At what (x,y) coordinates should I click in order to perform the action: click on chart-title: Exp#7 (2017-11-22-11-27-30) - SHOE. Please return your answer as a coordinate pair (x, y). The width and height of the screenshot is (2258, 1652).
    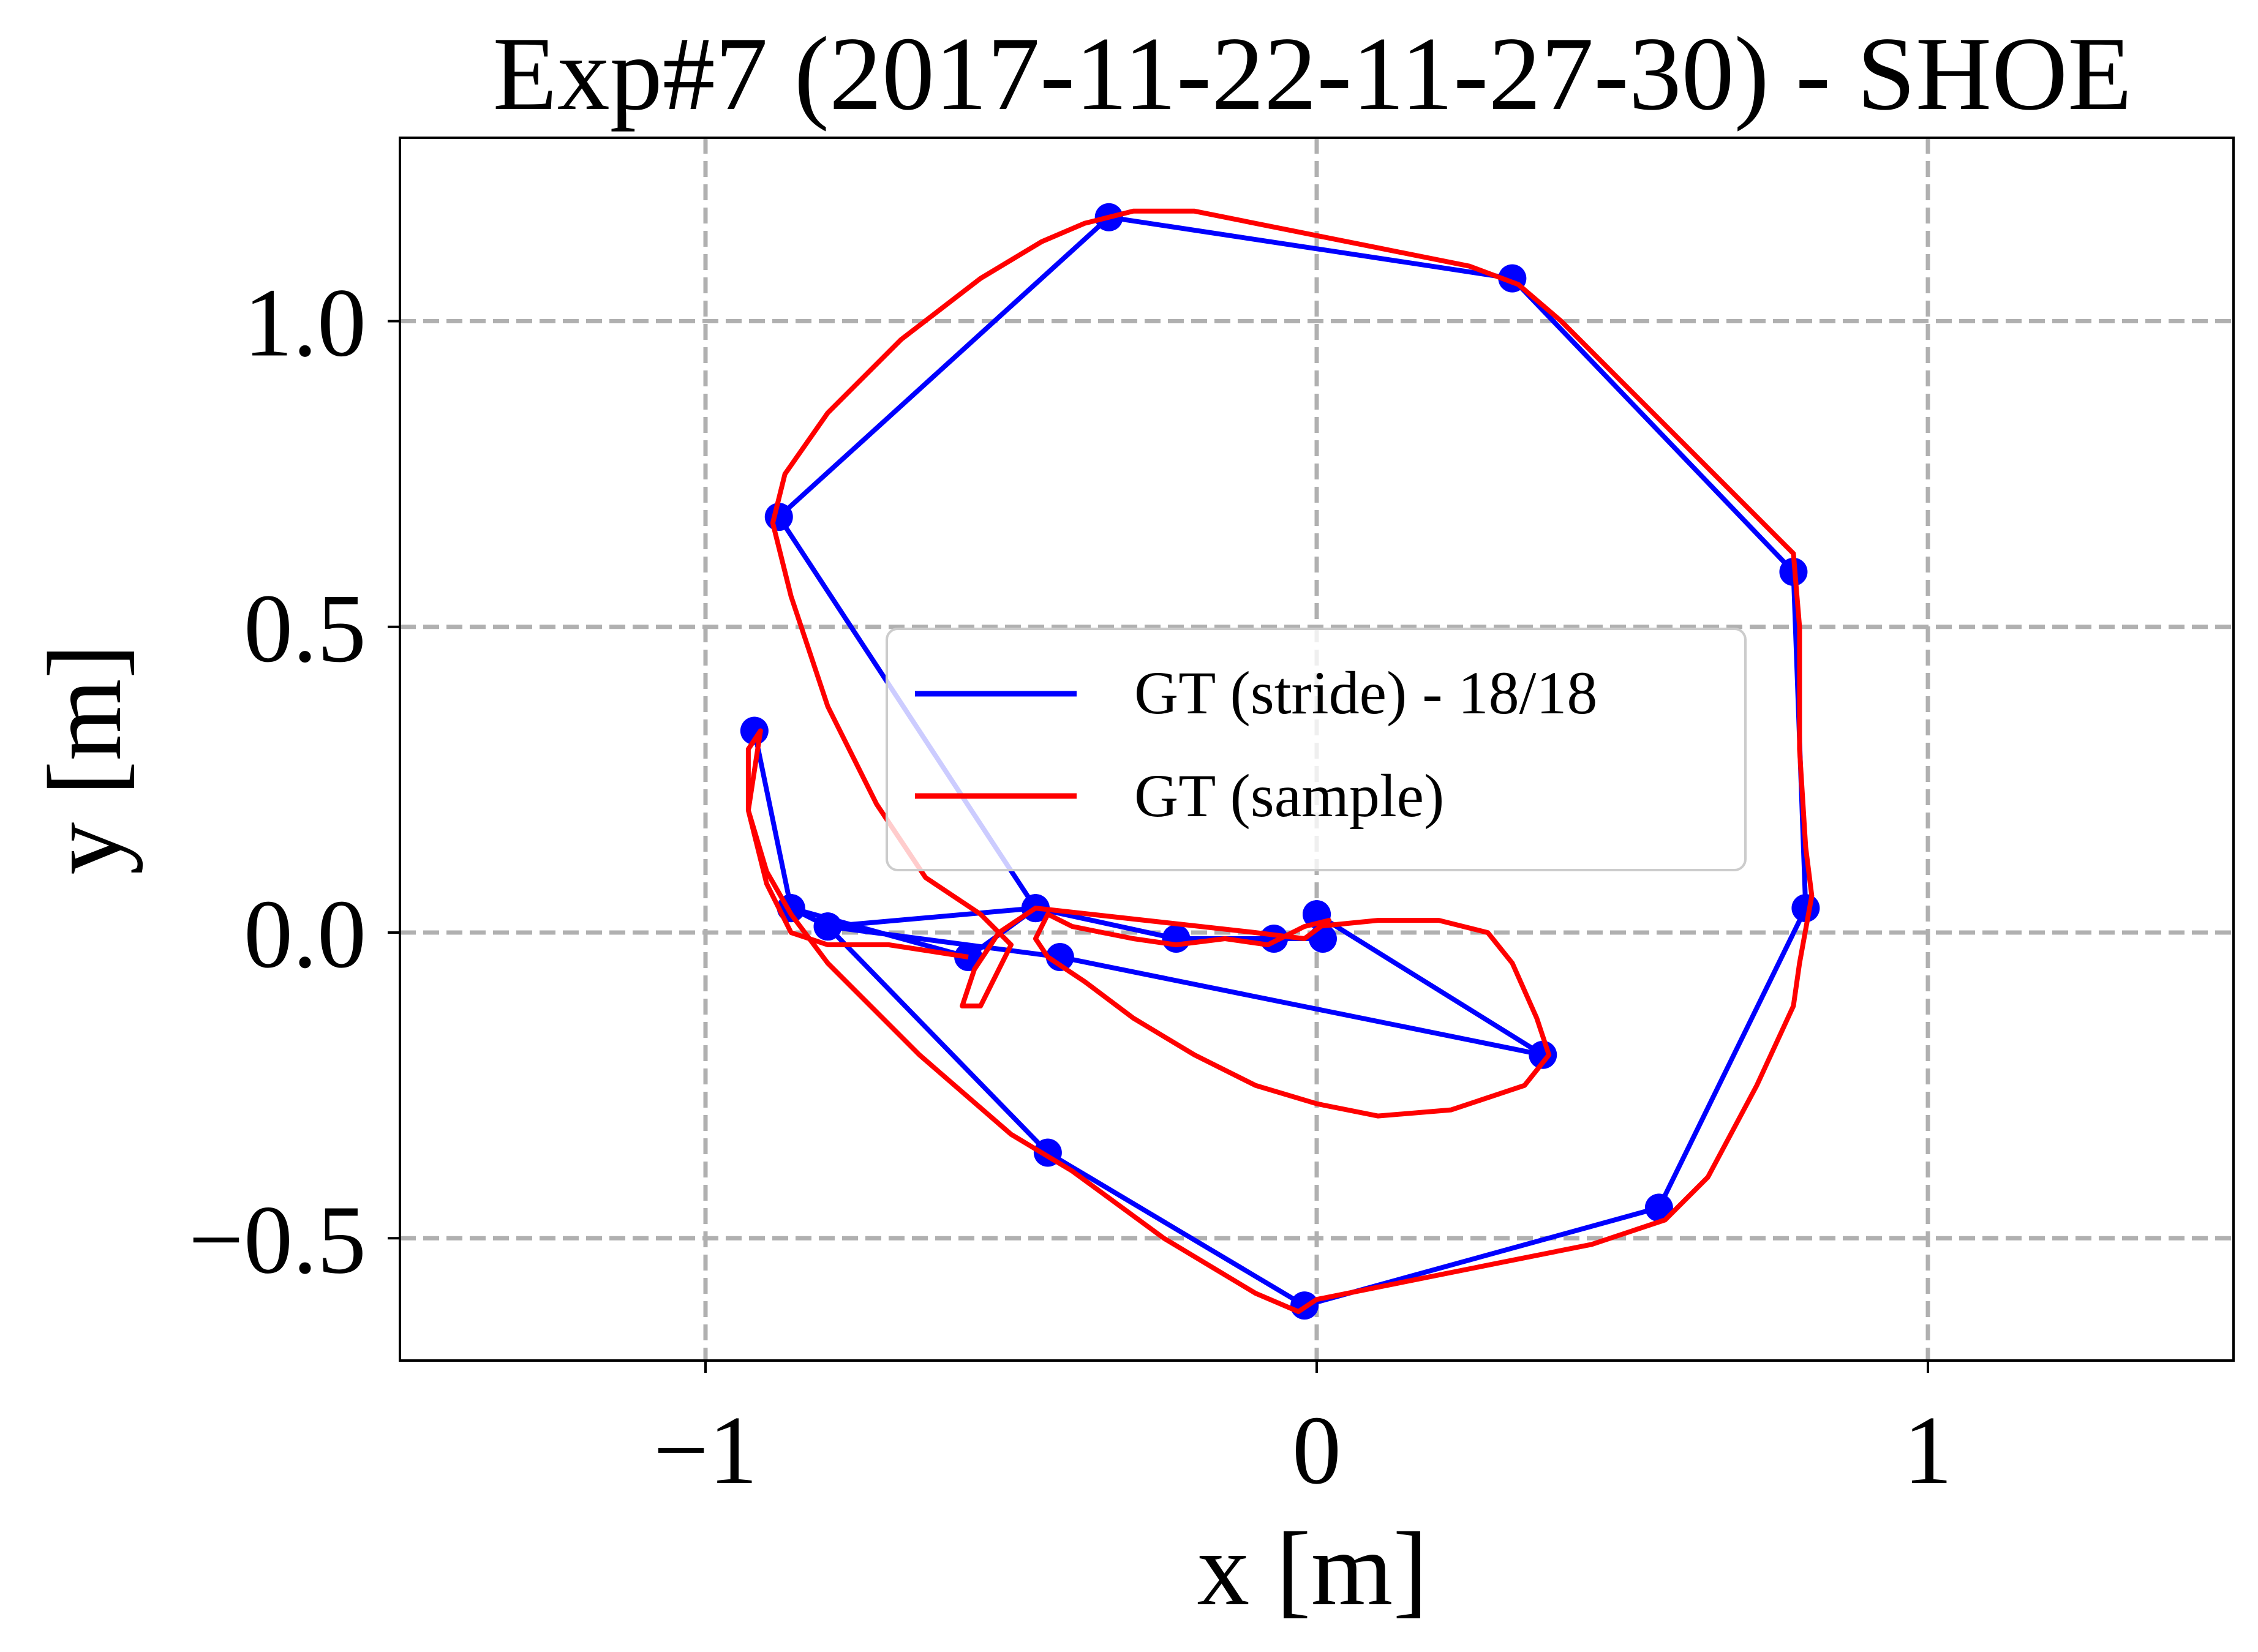
    Looking at the image, I should click on (1312, 74).